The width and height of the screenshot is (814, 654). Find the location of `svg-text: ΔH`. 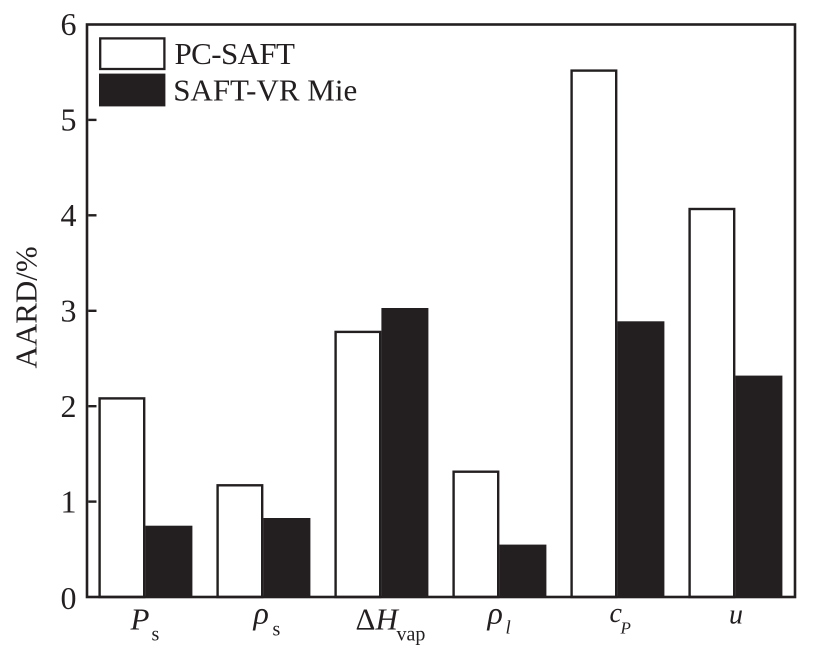

svg-text: ΔH is located at coordinates (378, 618).